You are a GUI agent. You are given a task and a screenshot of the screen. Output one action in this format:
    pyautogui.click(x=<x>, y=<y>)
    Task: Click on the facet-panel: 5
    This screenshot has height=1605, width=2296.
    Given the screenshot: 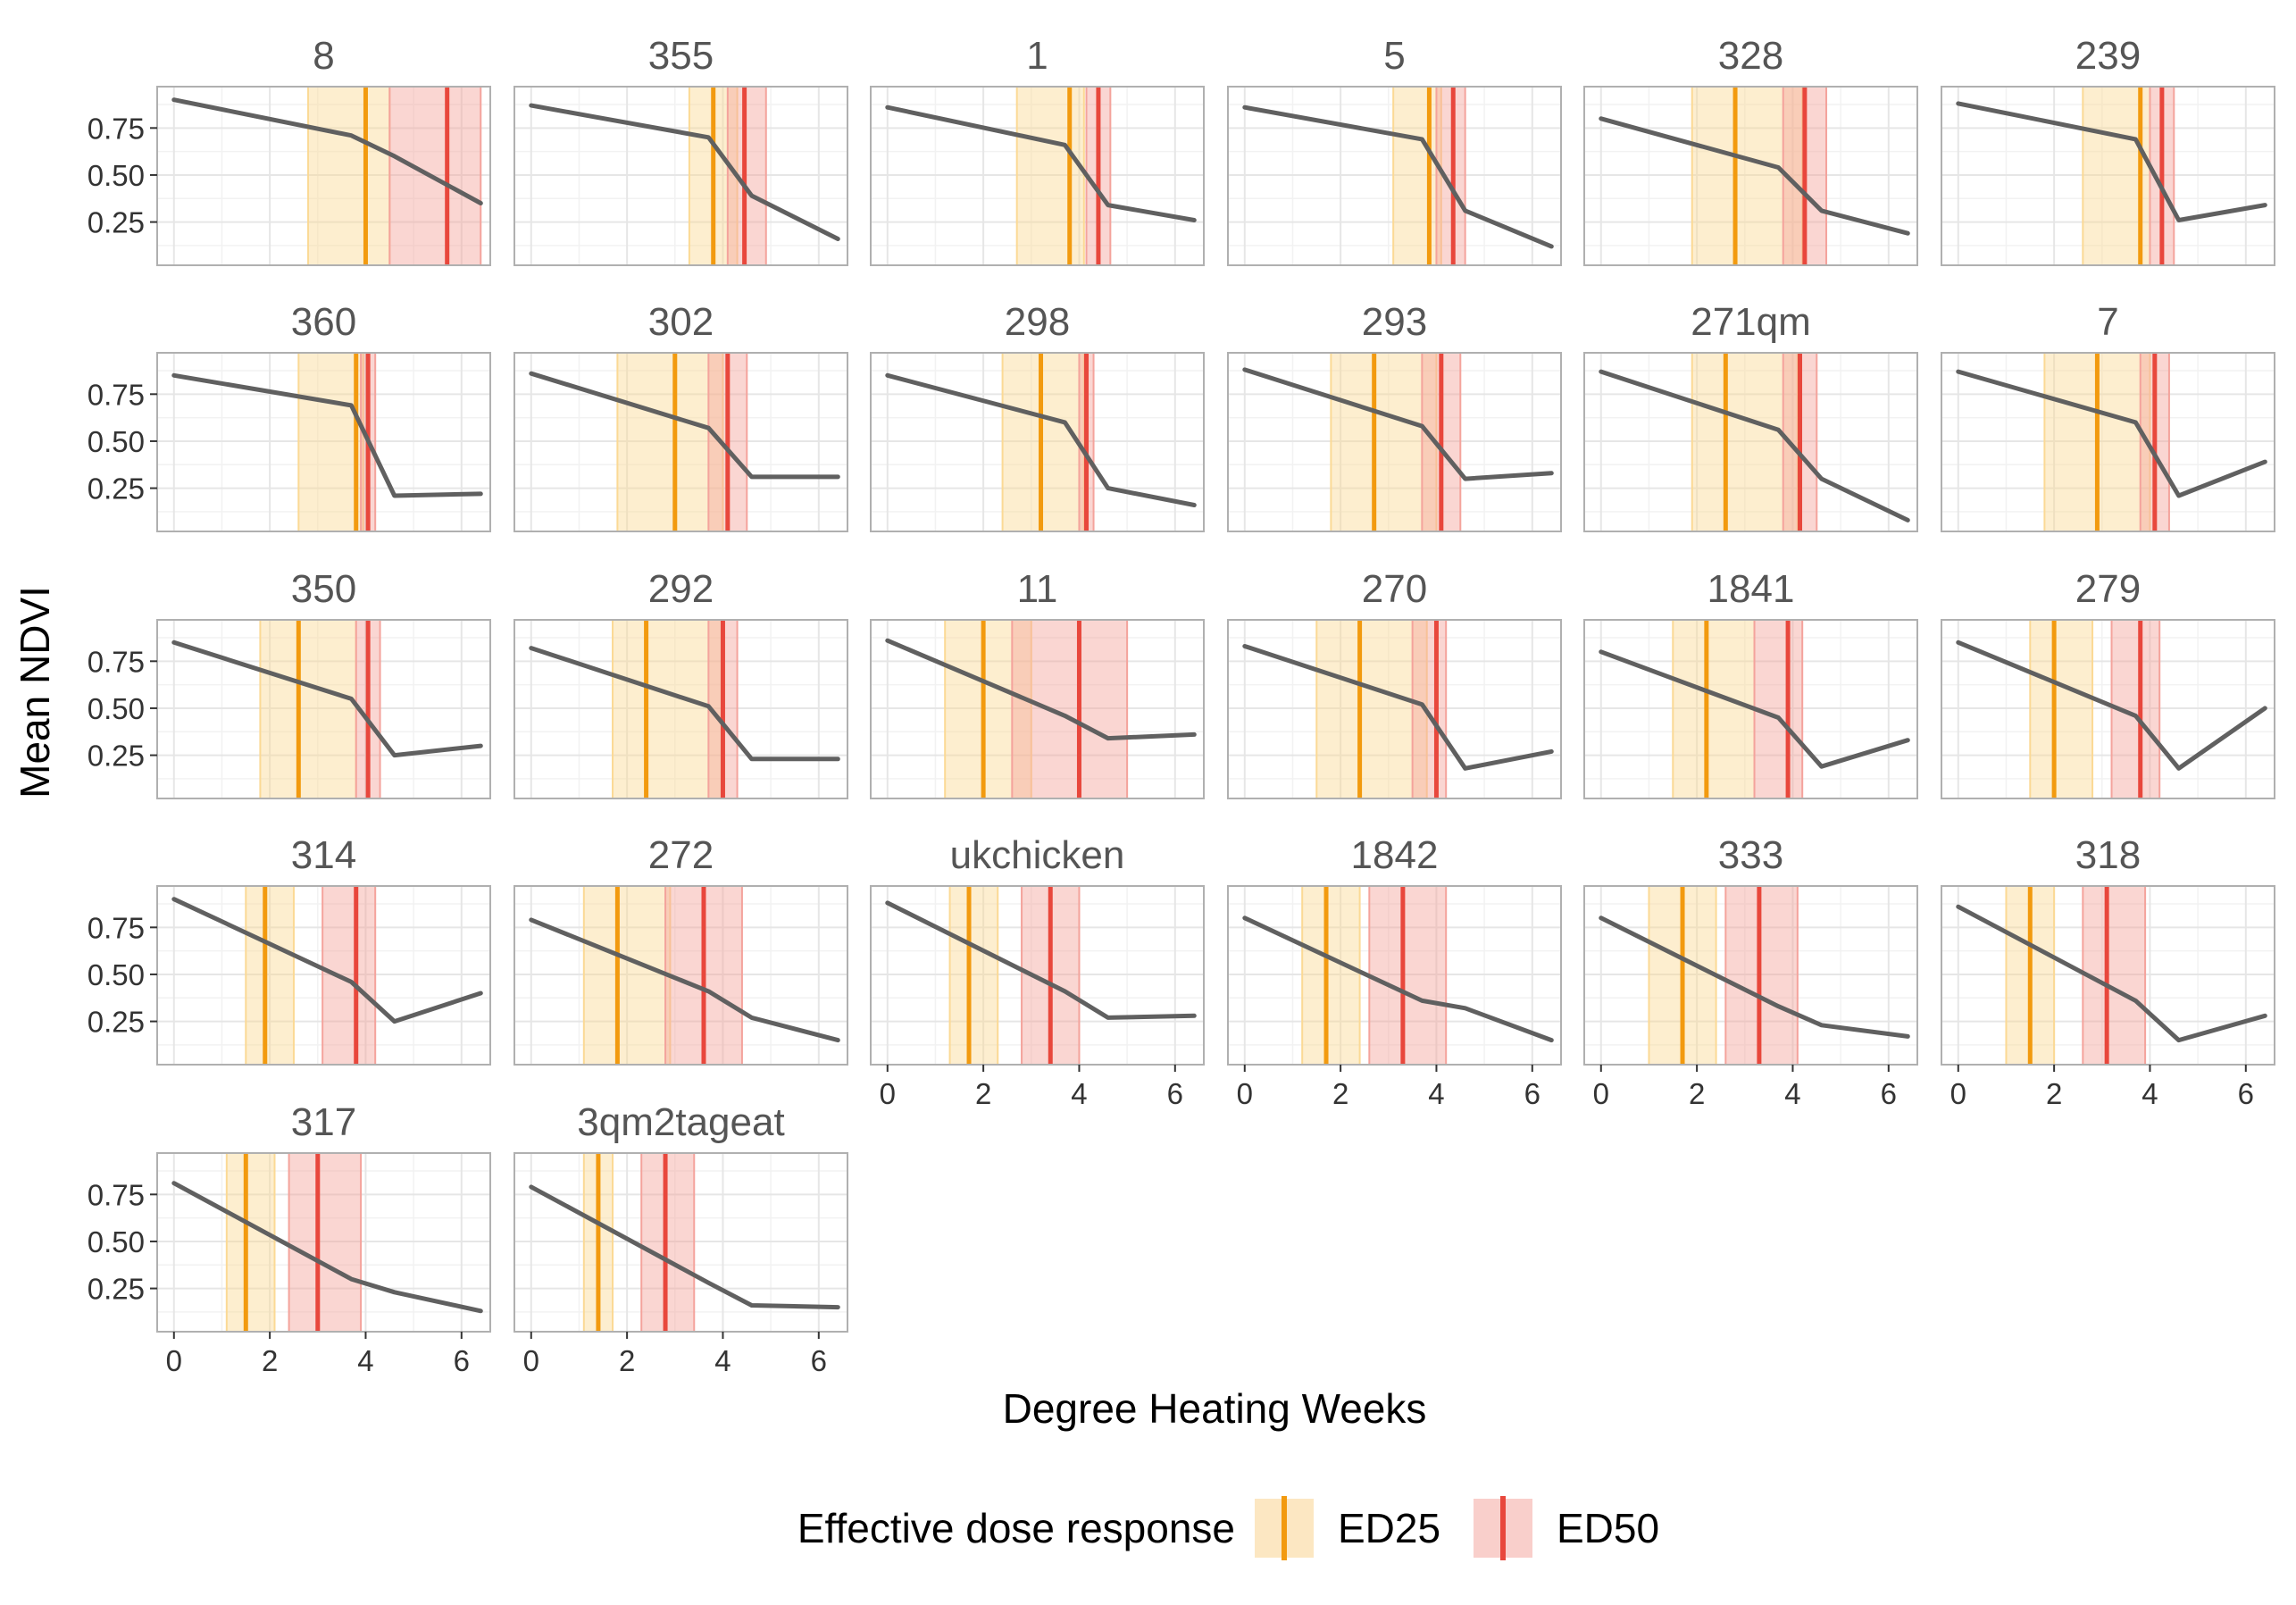 What is the action you would take?
    pyautogui.click(x=1394, y=150)
    